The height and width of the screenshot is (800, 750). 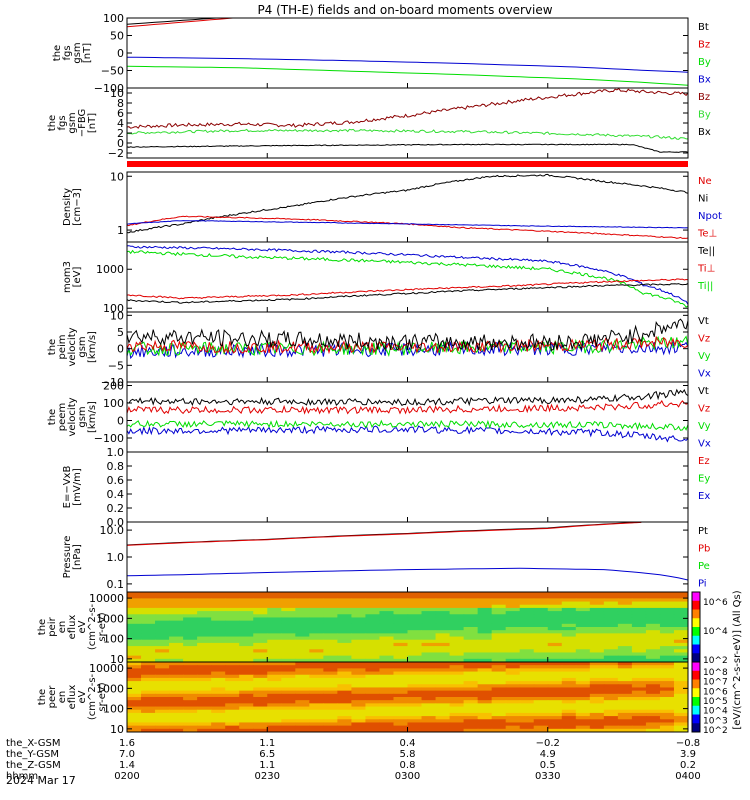 What do you see at coordinates (120, 230) in the screenshot?
I see `ytick-label: 1` at bounding box center [120, 230].